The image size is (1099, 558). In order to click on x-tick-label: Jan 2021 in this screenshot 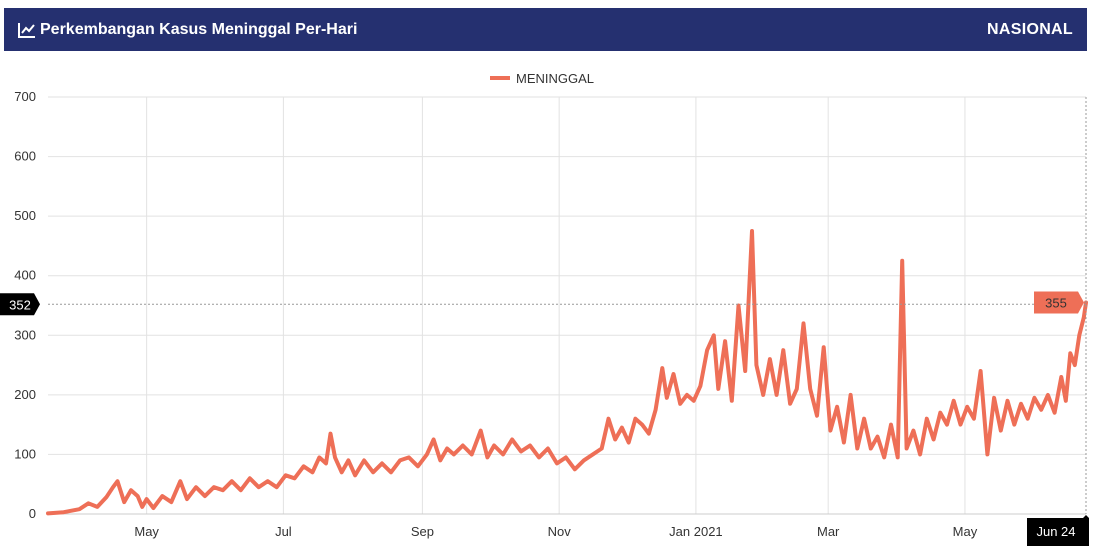, I will do `click(696, 531)`.